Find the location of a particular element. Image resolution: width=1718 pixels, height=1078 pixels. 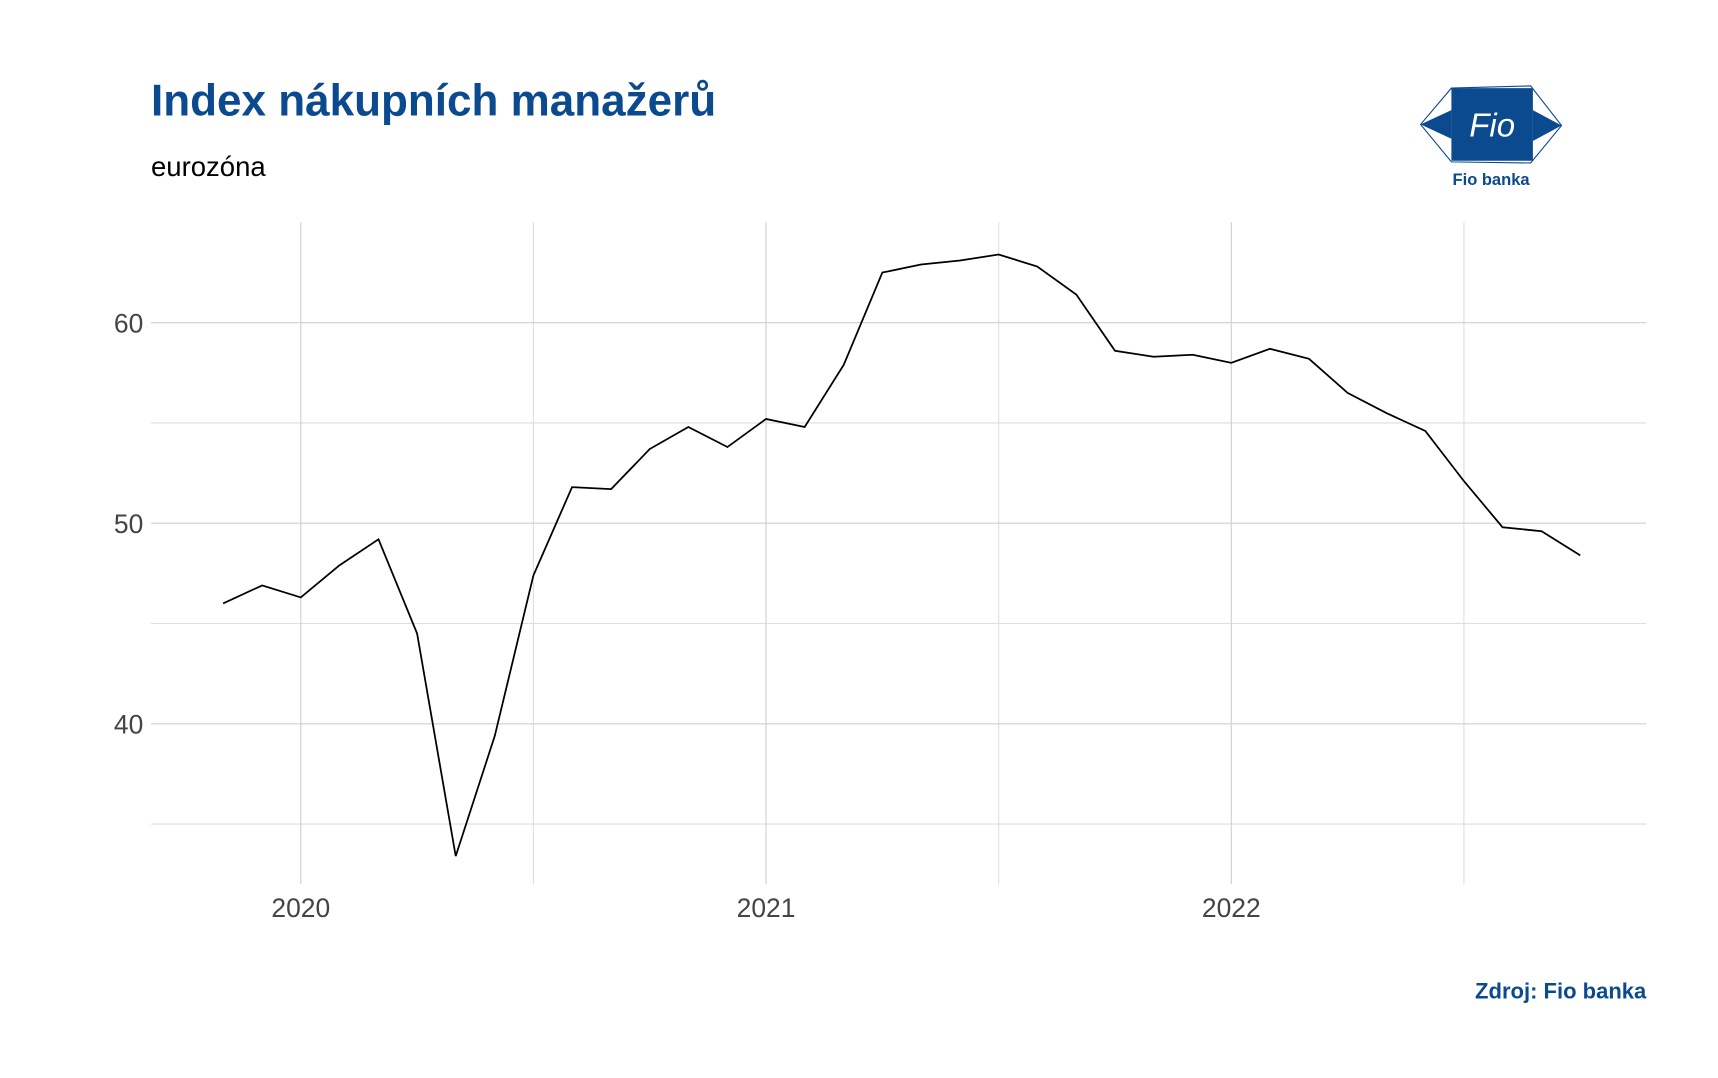

logo-box is located at coordinates (1492, 124).